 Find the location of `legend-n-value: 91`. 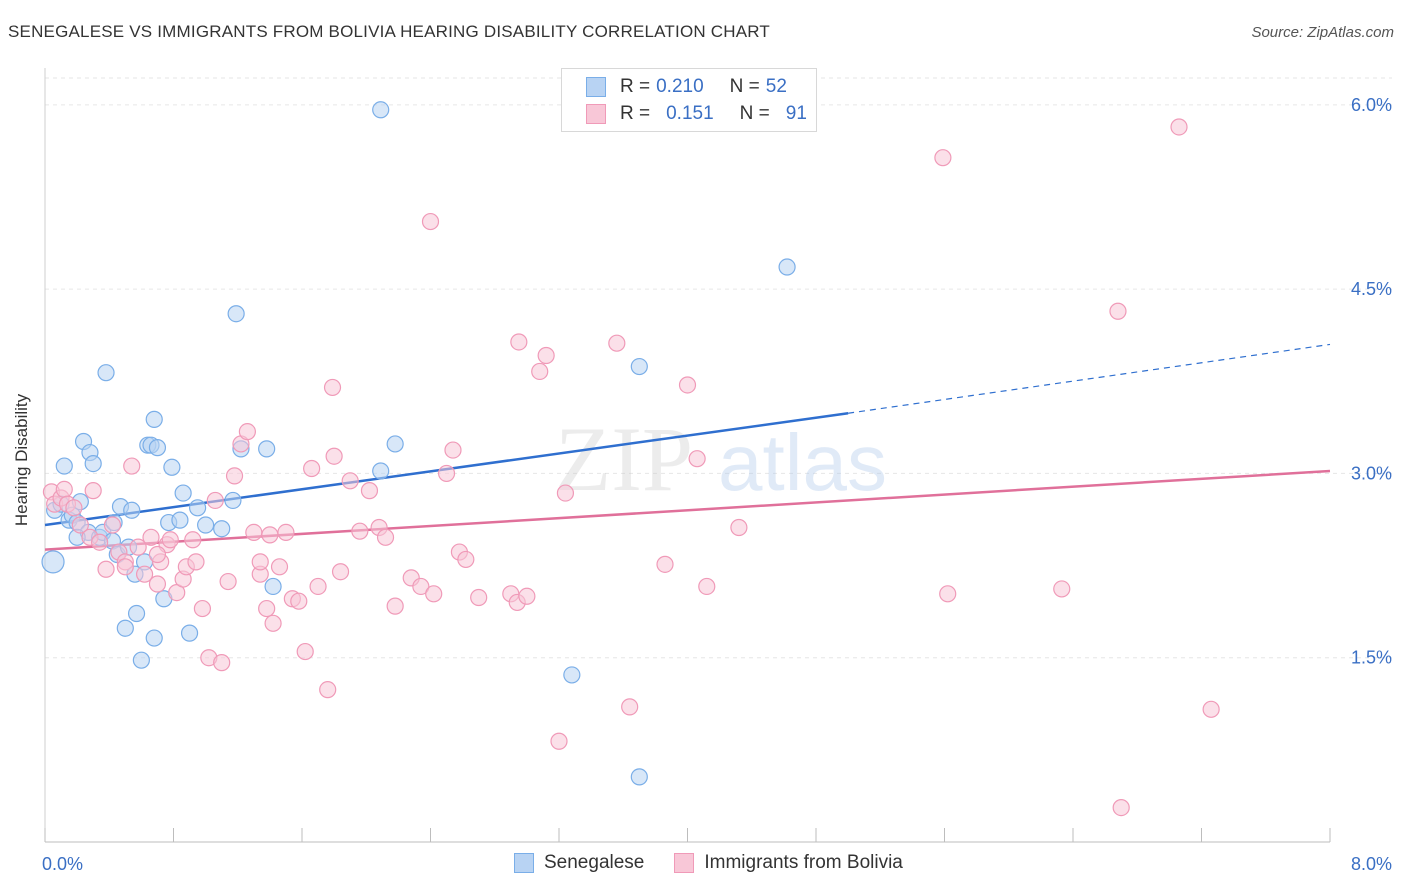

legend-n-value: 91 is located at coordinates (796, 113).